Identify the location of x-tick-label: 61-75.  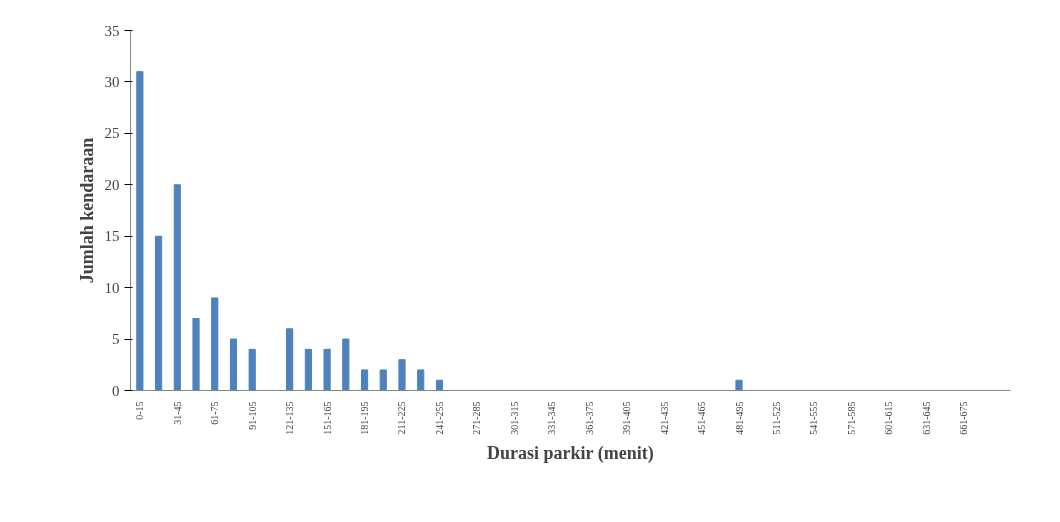
(215, 413).